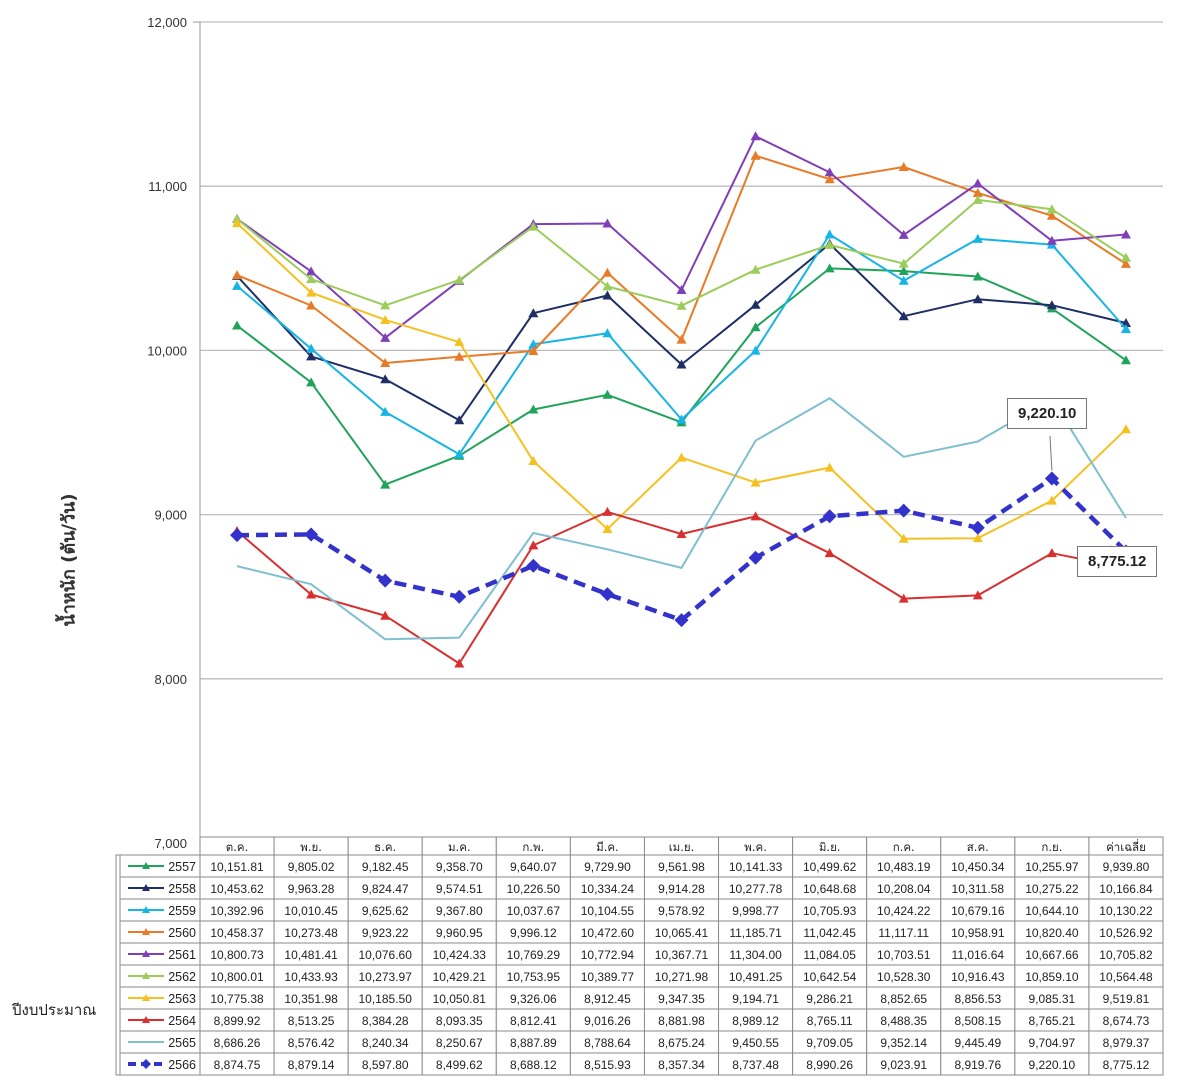  Describe the element at coordinates (755, 933) in the screenshot. I see `table-cell-value: 11,185.71` at that location.